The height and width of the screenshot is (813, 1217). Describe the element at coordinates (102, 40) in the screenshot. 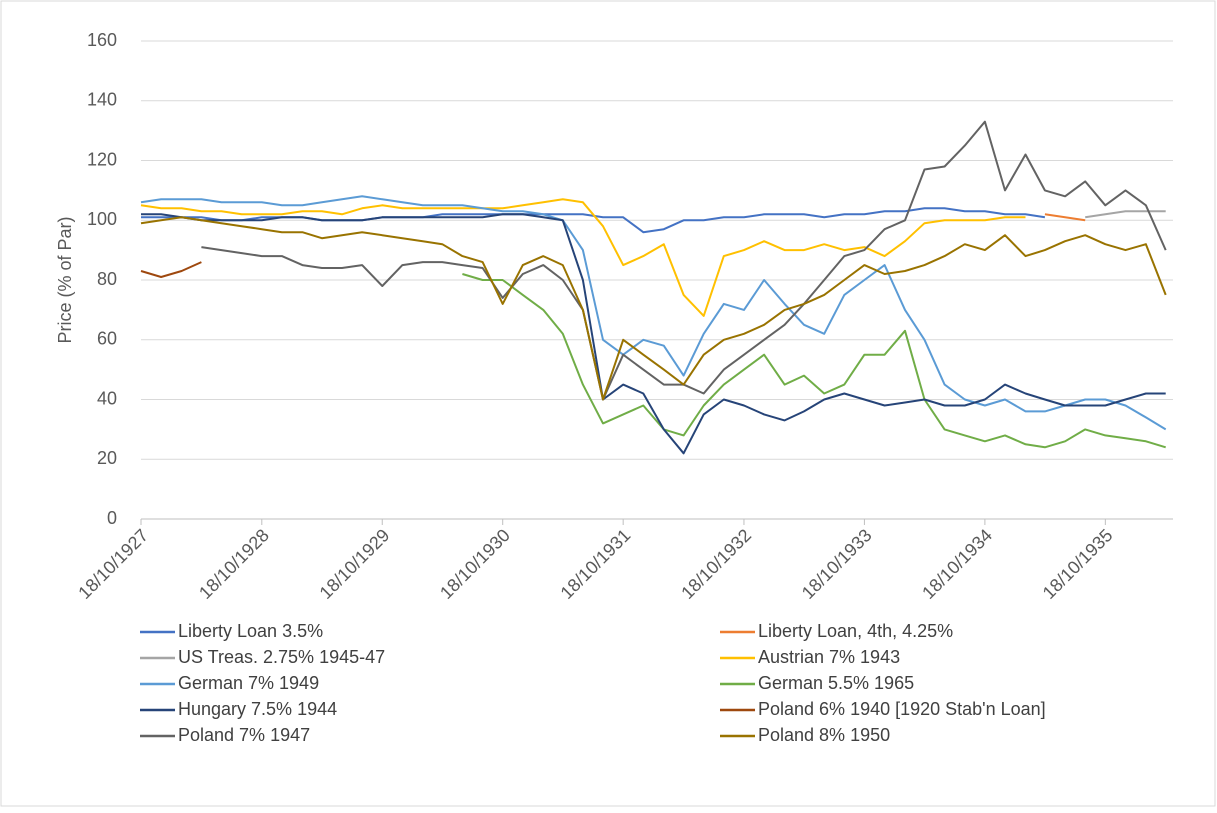

I see `y-tick-label: 160` at that location.